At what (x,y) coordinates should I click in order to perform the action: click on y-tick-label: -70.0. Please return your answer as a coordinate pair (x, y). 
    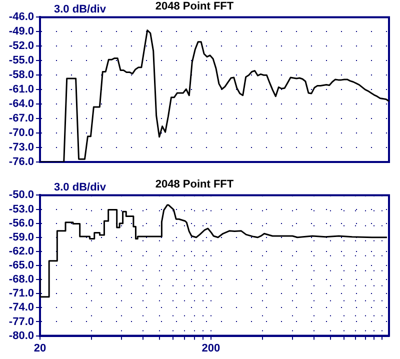
    Looking at the image, I should click on (21, 133).